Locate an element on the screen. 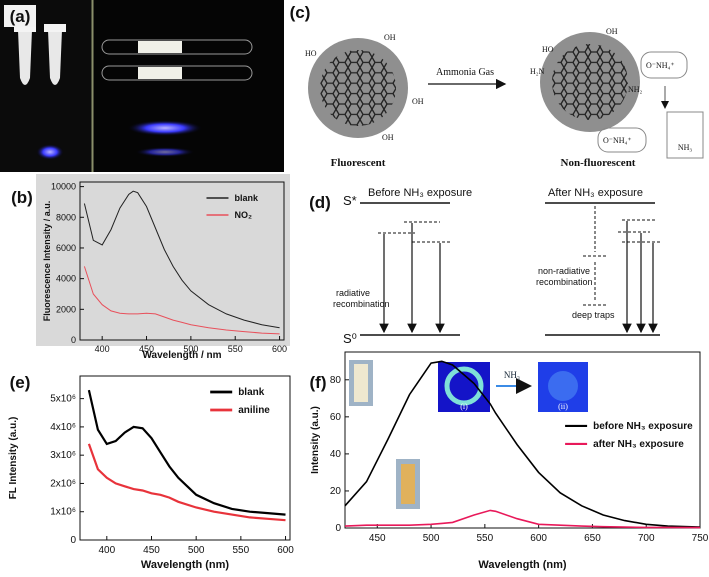 This screenshot has width=709, height=577. panel-a: (a) is located at coordinates (142, 86).